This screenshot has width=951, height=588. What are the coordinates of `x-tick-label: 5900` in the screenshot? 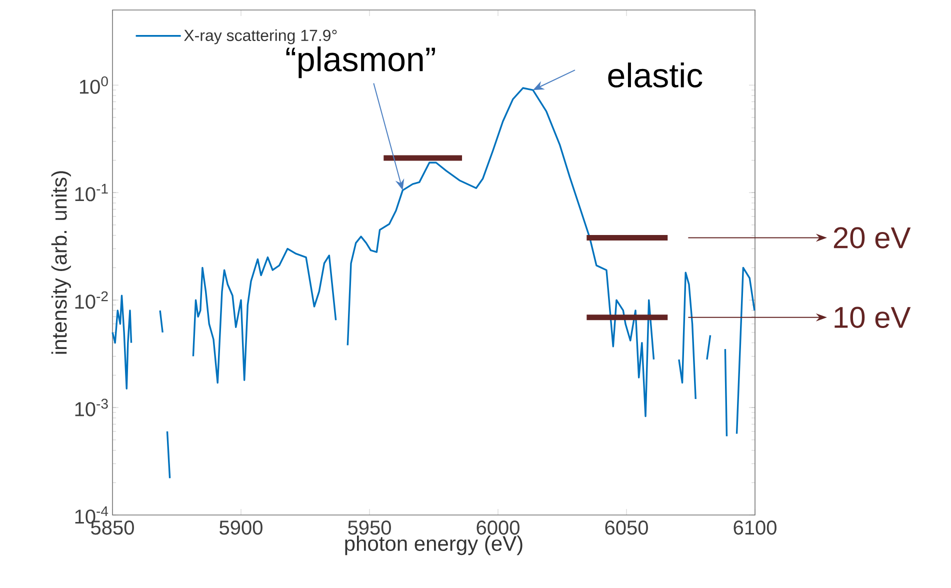 It's located at (241, 527).